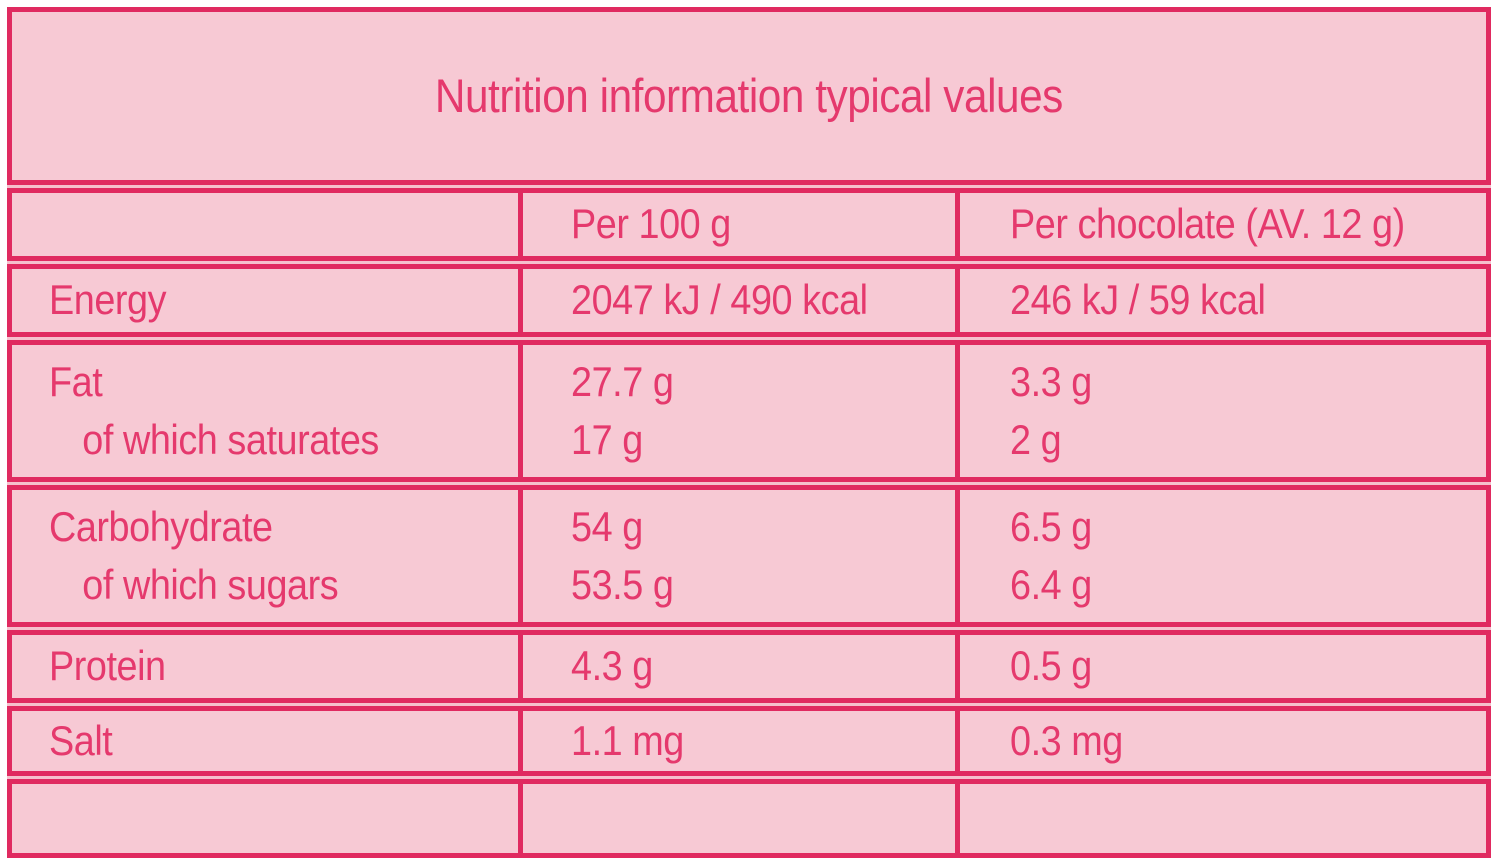 The height and width of the screenshot is (865, 1500). What do you see at coordinates (1220, 666) in the screenshot?
I see `protein-per-chocolate-cell: 0.5 g` at bounding box center [1220, 666].